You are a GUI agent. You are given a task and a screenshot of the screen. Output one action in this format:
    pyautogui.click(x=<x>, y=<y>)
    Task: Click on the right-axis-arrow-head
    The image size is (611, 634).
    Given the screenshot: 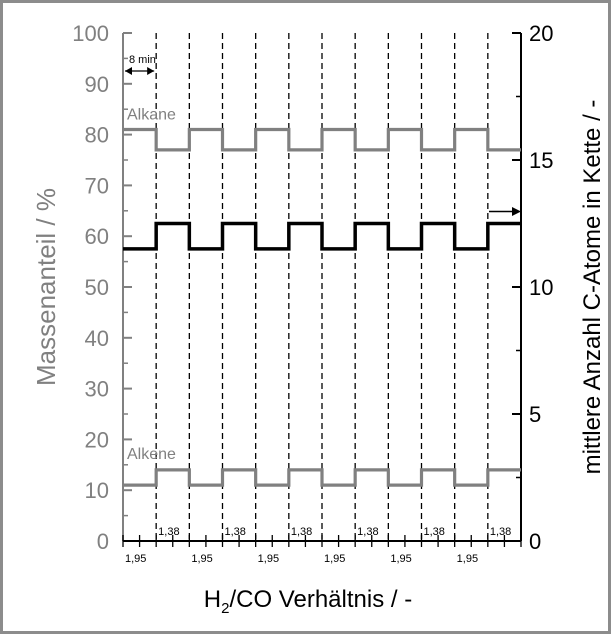 What is the action you would take?
    pyautogui.click(x=516, y=211)
    